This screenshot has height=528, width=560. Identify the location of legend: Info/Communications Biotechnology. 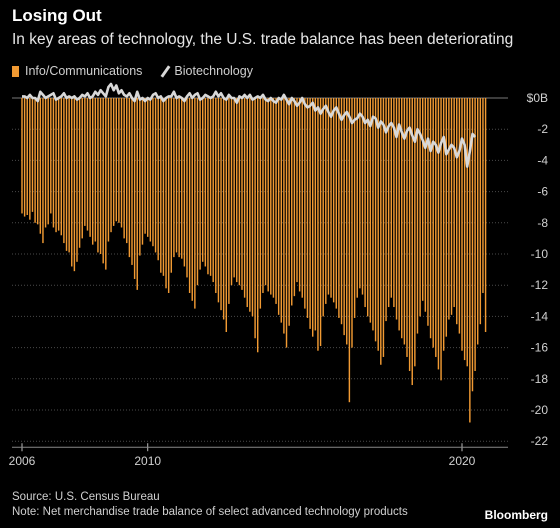
(132, 71).